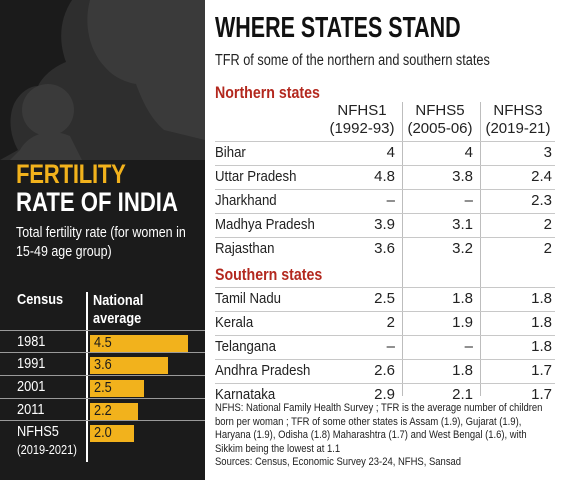  What do you see at coordinates (263, 370) in the screenshot?
I see `state-name: Andhra Pradesh` at bounding box center [263, 370].